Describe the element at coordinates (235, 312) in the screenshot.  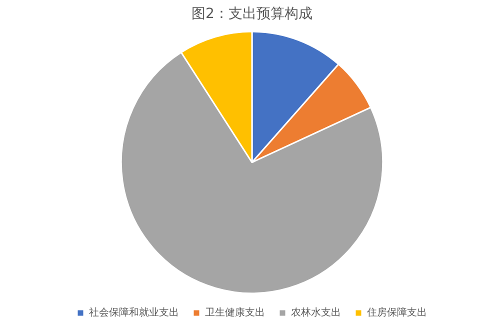
I see `legend-label: 卫生健康支出` at that location.